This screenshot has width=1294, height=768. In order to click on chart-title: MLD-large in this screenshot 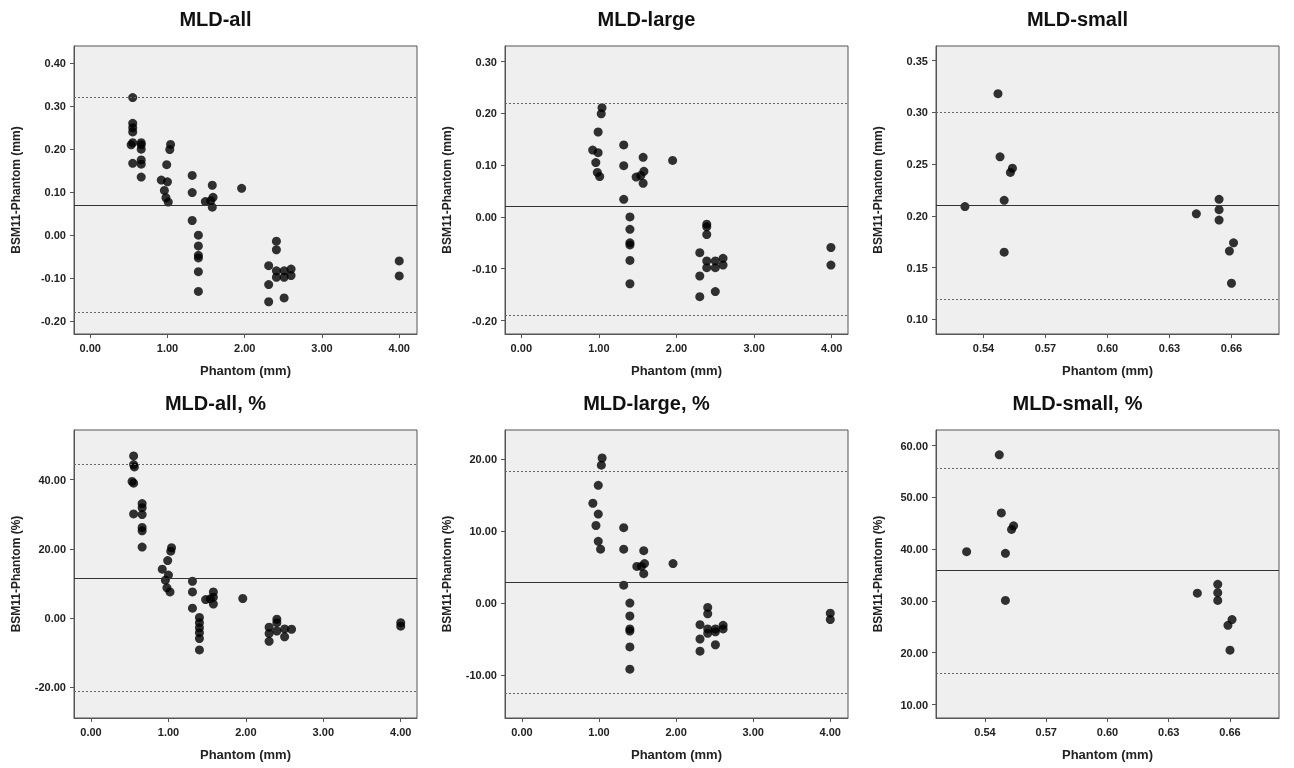, I will do `click(646, 19)`.